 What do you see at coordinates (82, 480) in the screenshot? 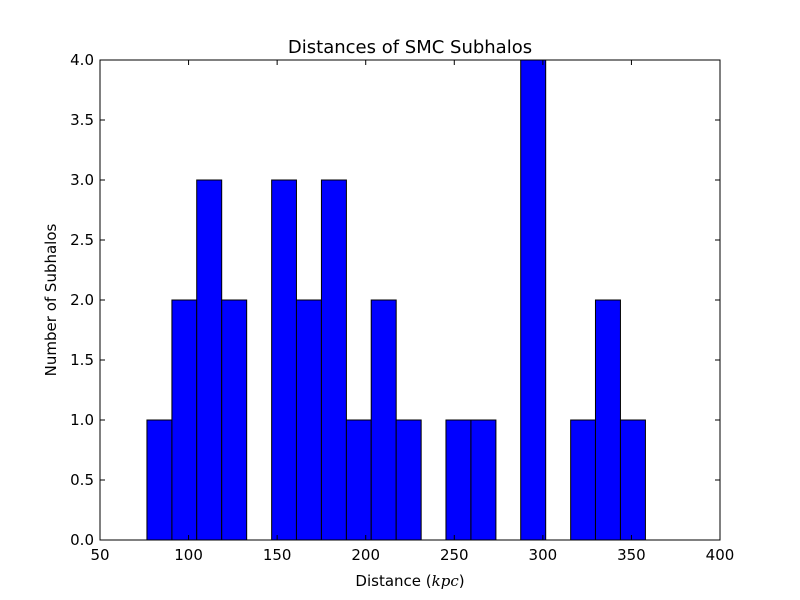
I see `y-tick-label: 0.5` at bounding box center [82, 480].